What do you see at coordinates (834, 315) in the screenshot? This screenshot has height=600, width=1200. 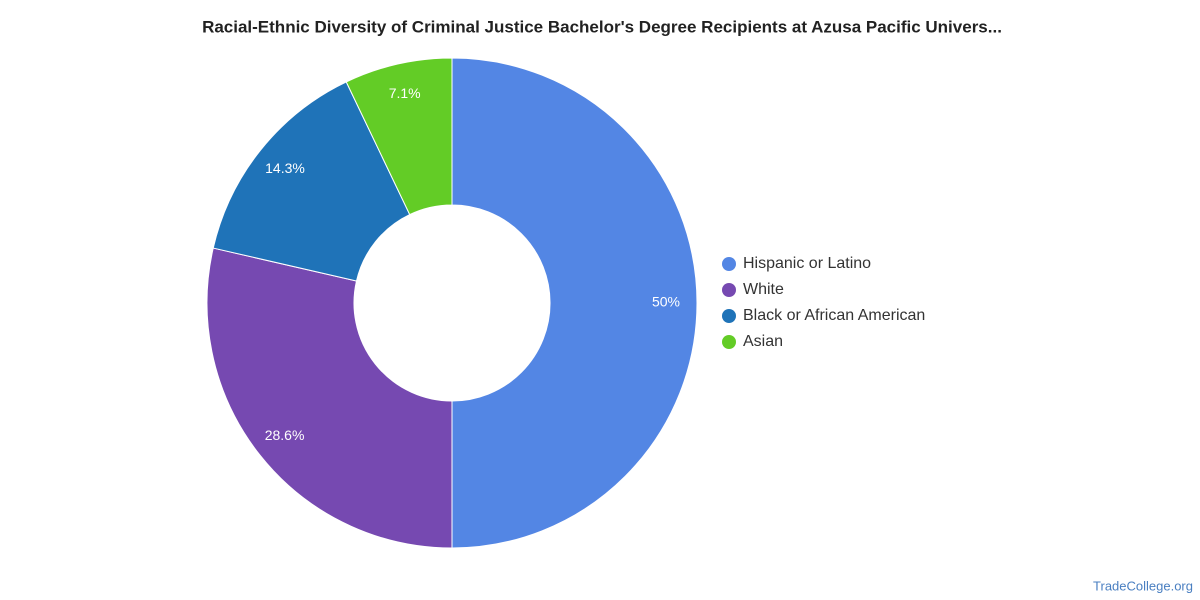 I see `legend-label: Black or African American` at bounding box center [834, 315].